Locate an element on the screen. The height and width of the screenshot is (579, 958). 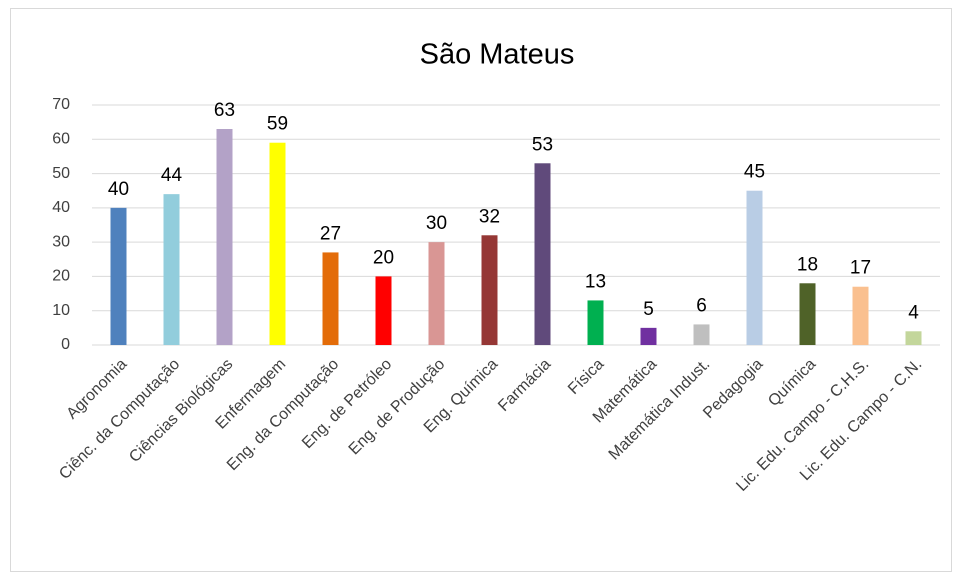
value-label: 20 is located at coordinates (383, 257).